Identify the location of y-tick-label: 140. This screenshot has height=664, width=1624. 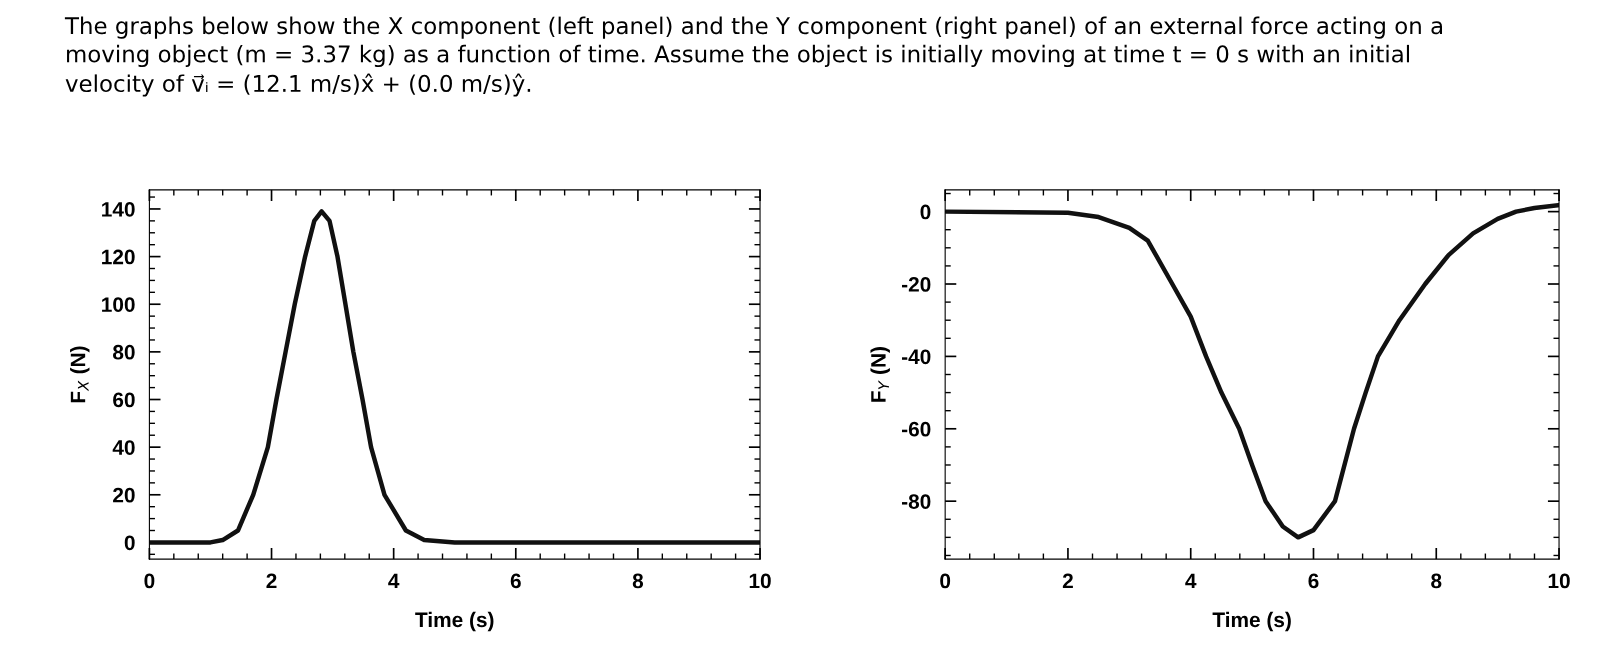
(118, 209).